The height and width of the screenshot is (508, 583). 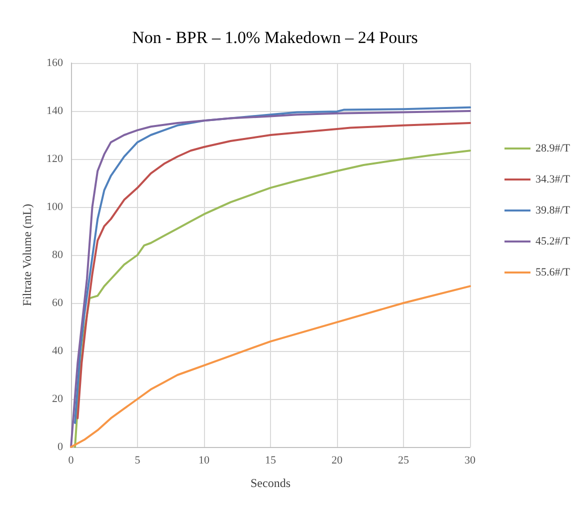 What do you see at coordinates (137, 460) in the screenshot?
I see `x-tick-label: 5` at bounding box center [137, 460].